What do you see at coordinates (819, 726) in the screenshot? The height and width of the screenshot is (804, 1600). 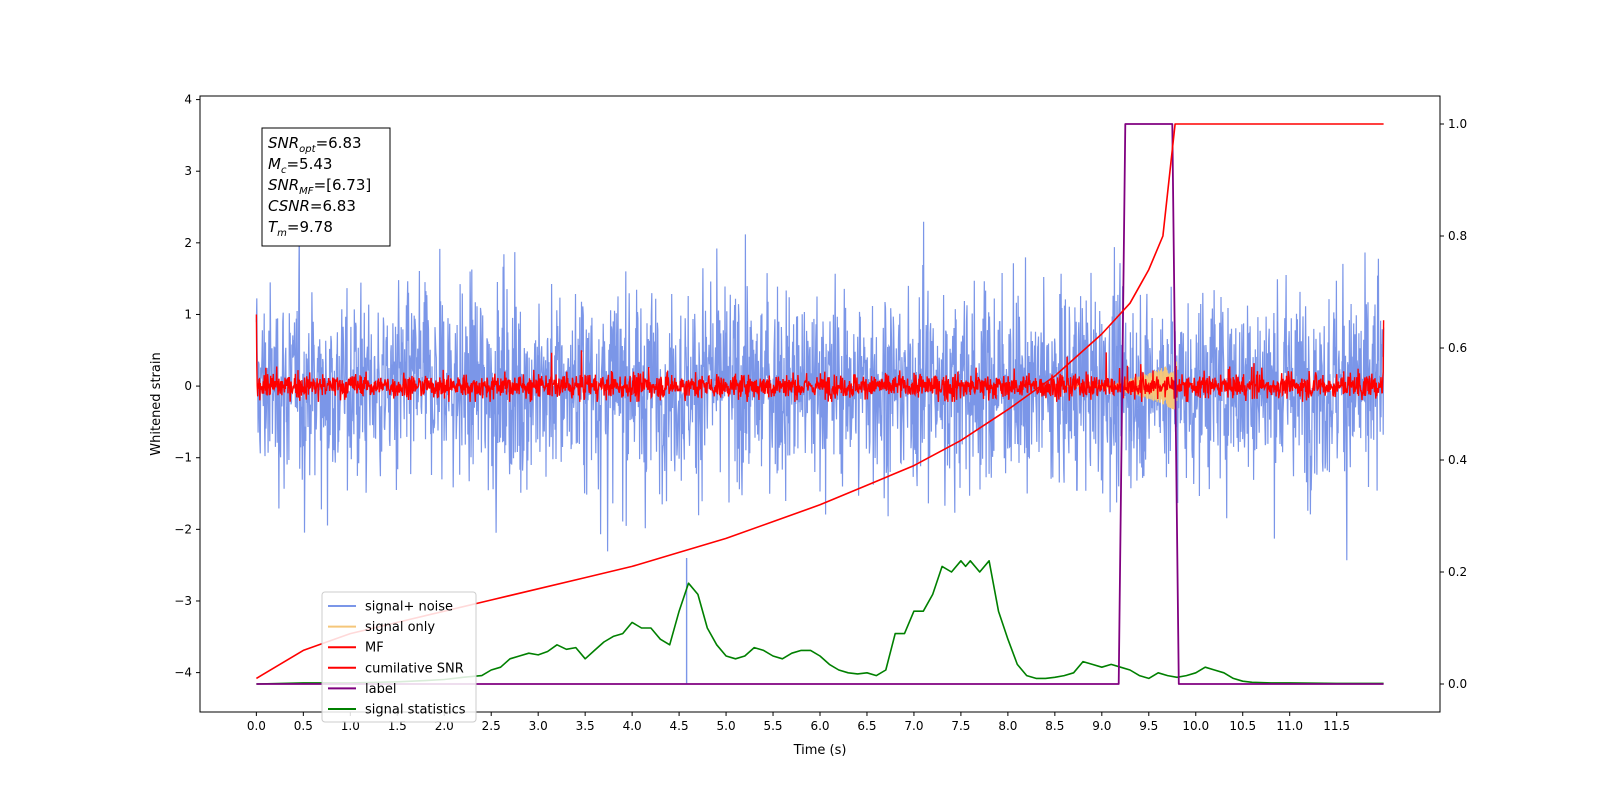 I see `x-tick-label: 6.0` at bounding box center [819, 726].